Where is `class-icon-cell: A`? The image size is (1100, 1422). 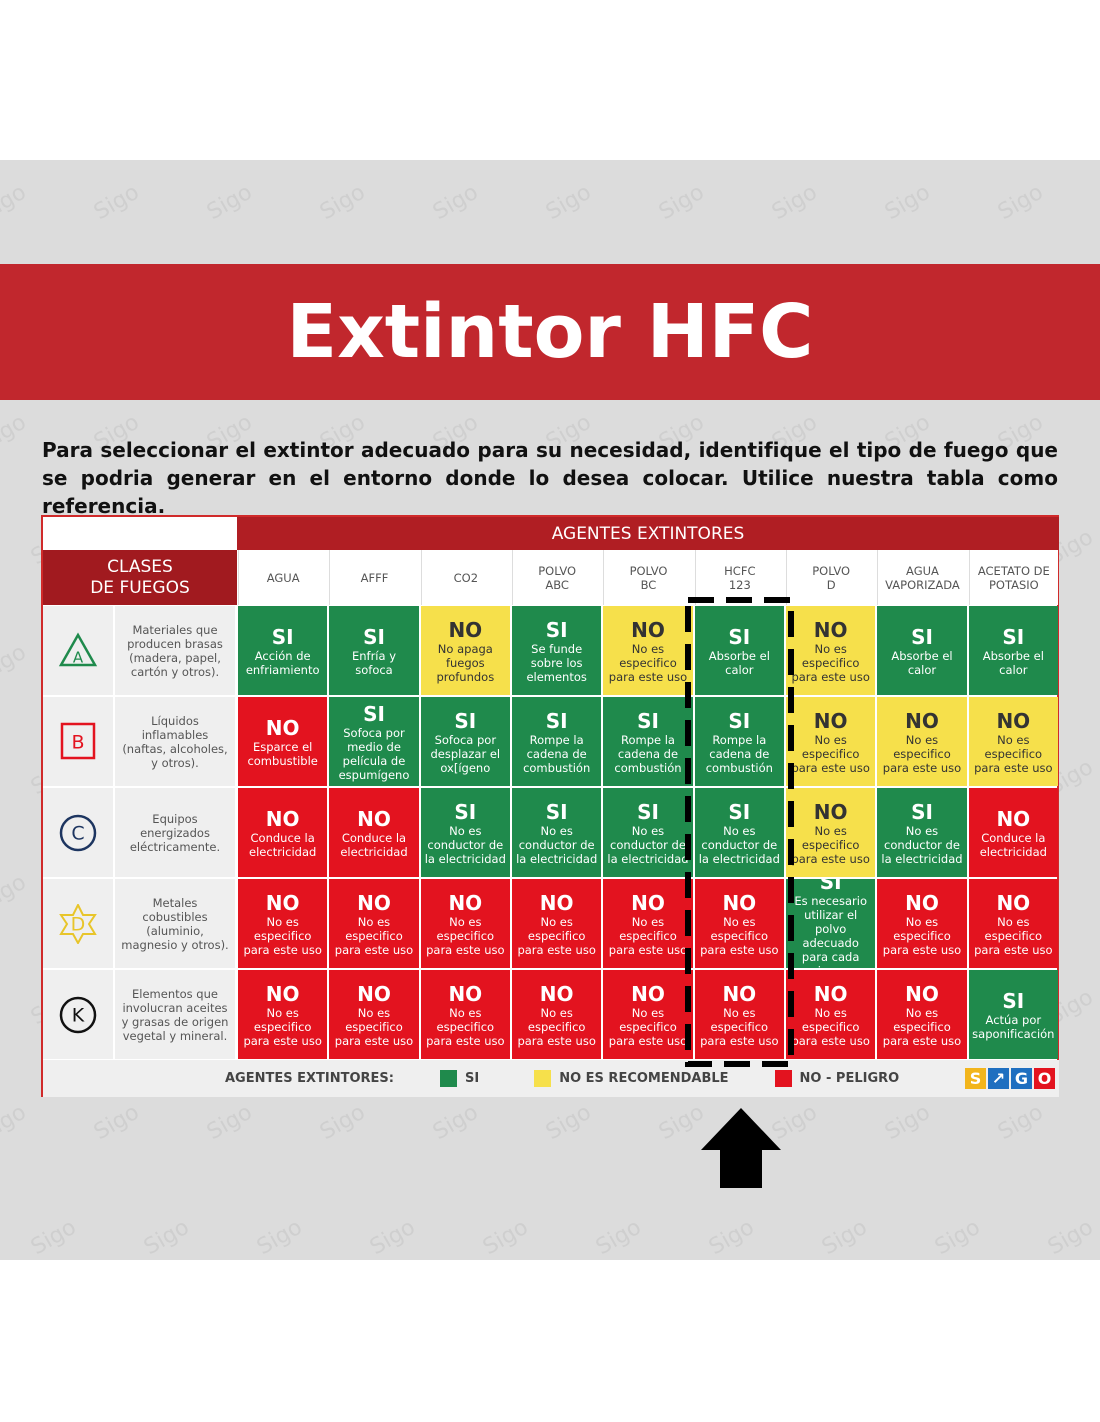 class-icon-cell: A is located at coordinates (78, 650).